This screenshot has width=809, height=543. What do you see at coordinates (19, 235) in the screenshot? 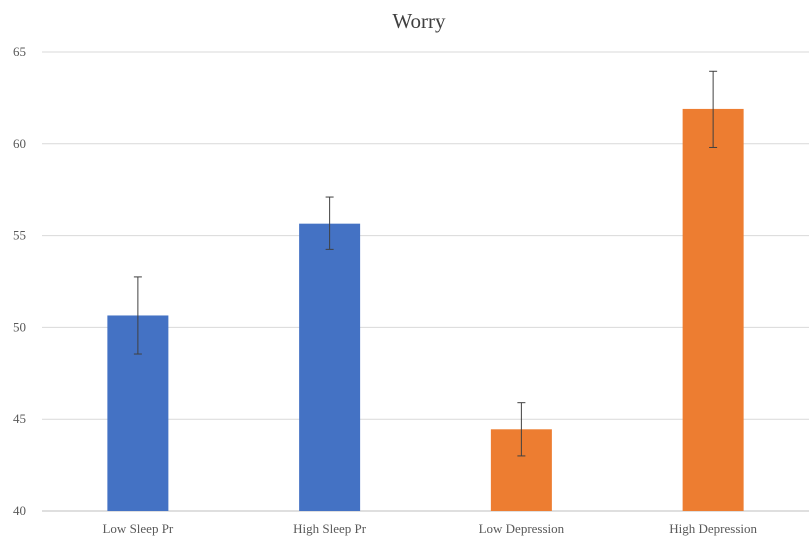
I see `y-tick-label: 55` at bounding box center [19, 235].